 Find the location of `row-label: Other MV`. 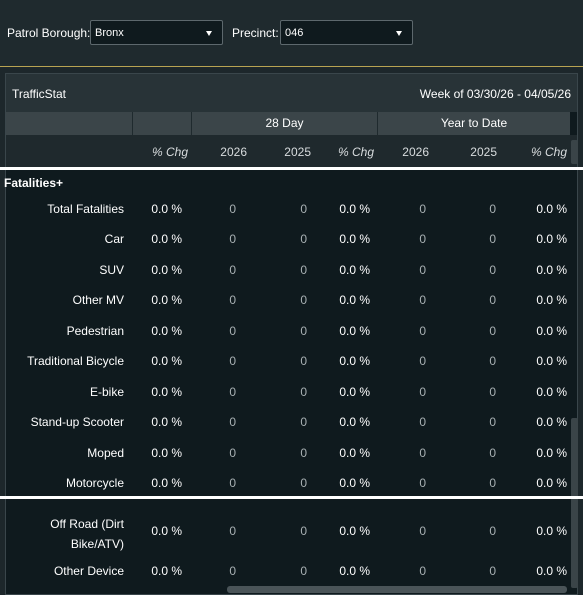

row-label: Other MV is located at coordinates (98, 300).